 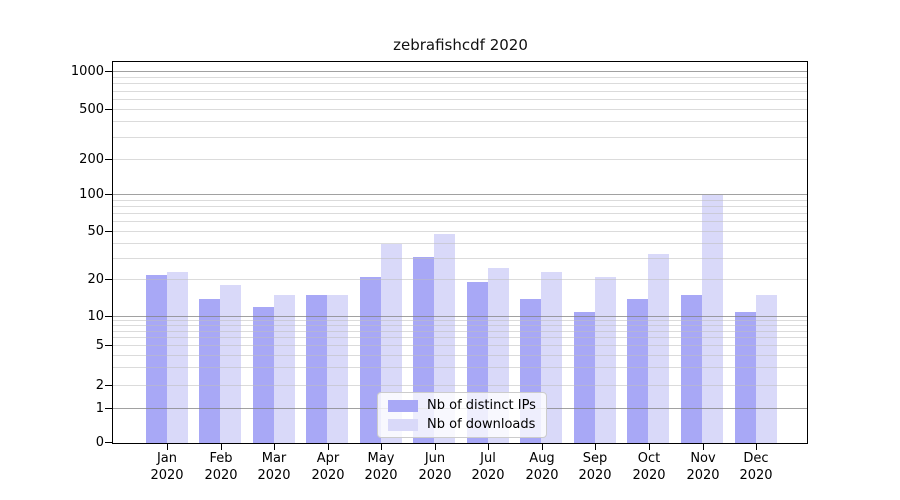 What do you see at coordinates (712, 319) in the screenshot?
I see `bar-nb-of-downloads-nov` at bounding box center [712, 319].